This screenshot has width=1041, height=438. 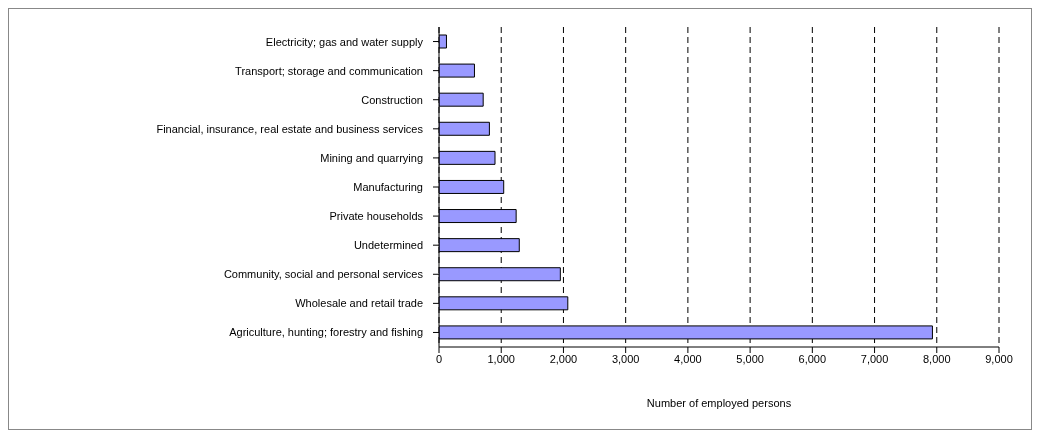 I want to click on y-tick-label: Private households, so click(x=376, y=216).